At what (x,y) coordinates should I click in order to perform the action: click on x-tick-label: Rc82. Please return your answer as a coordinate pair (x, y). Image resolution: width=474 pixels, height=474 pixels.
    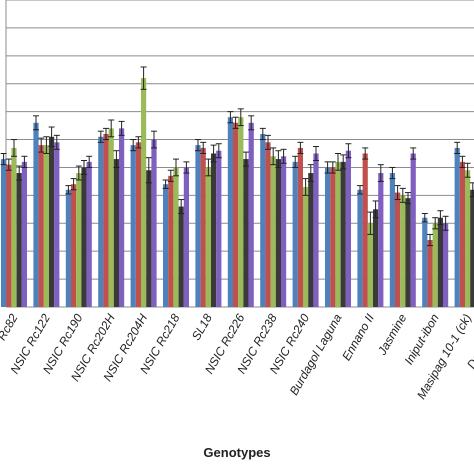
    Looking at the image, I should click on (10, 327).